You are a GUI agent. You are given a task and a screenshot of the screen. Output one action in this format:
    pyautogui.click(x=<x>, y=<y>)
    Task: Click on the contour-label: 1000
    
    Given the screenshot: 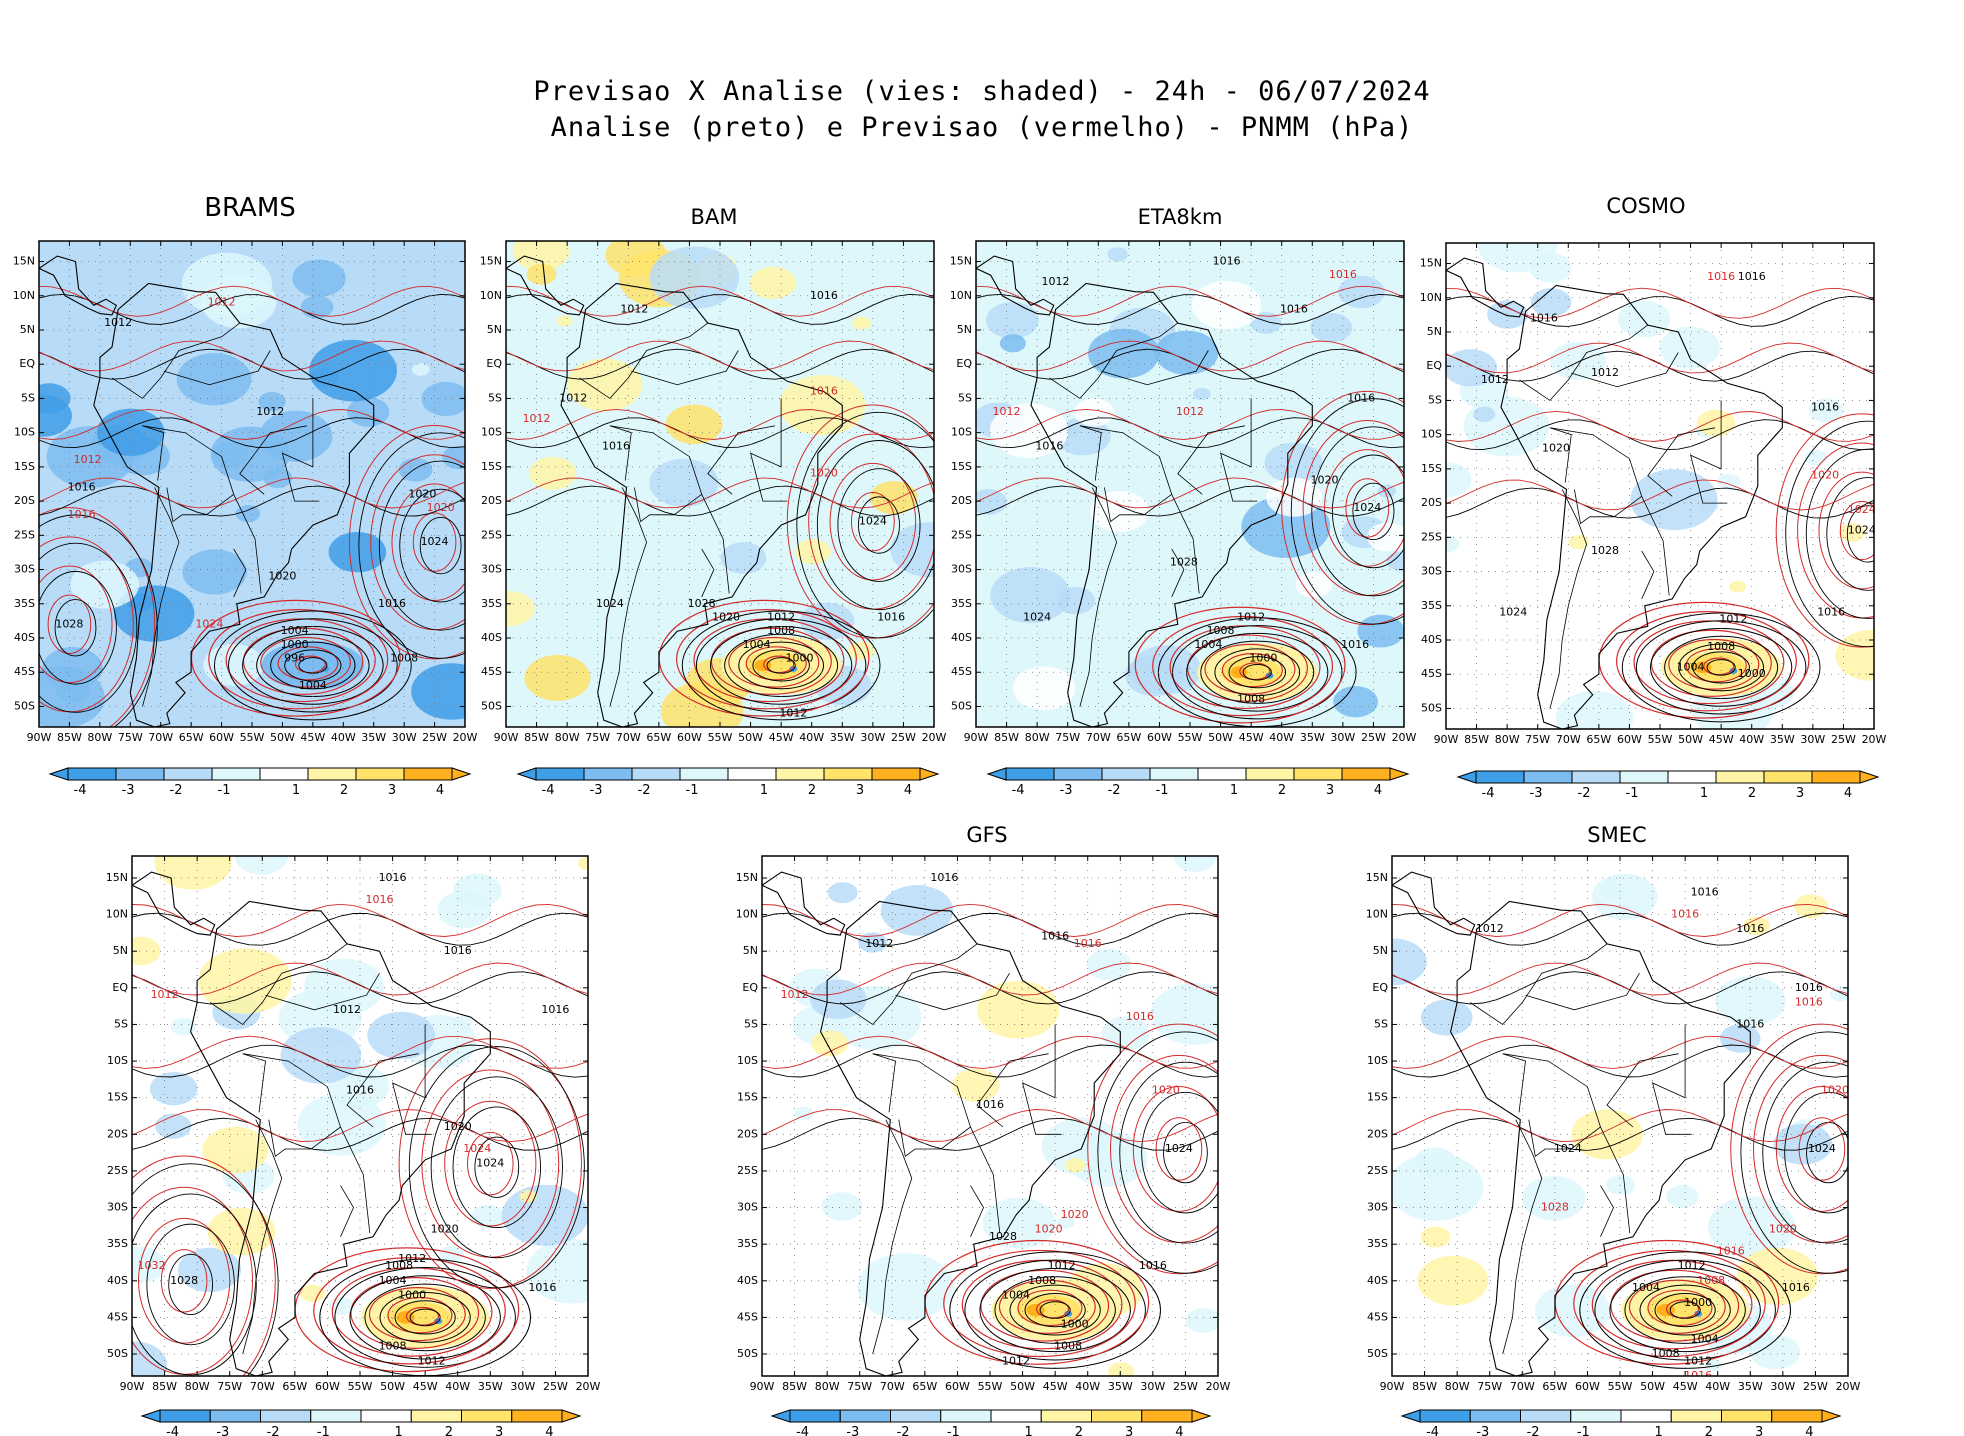 What is the action you would take?
    pyautogui.click(x=1075, y=1324)
    